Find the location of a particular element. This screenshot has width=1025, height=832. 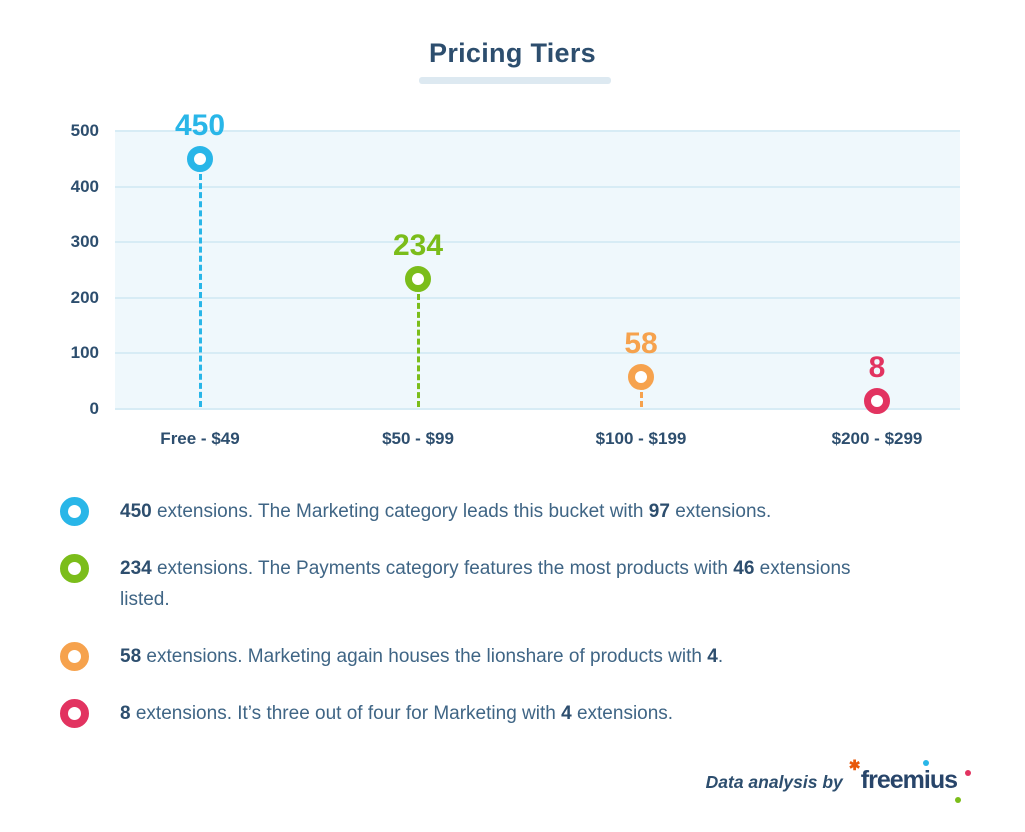

gridline-y100 is located at coordinates (537, 353).